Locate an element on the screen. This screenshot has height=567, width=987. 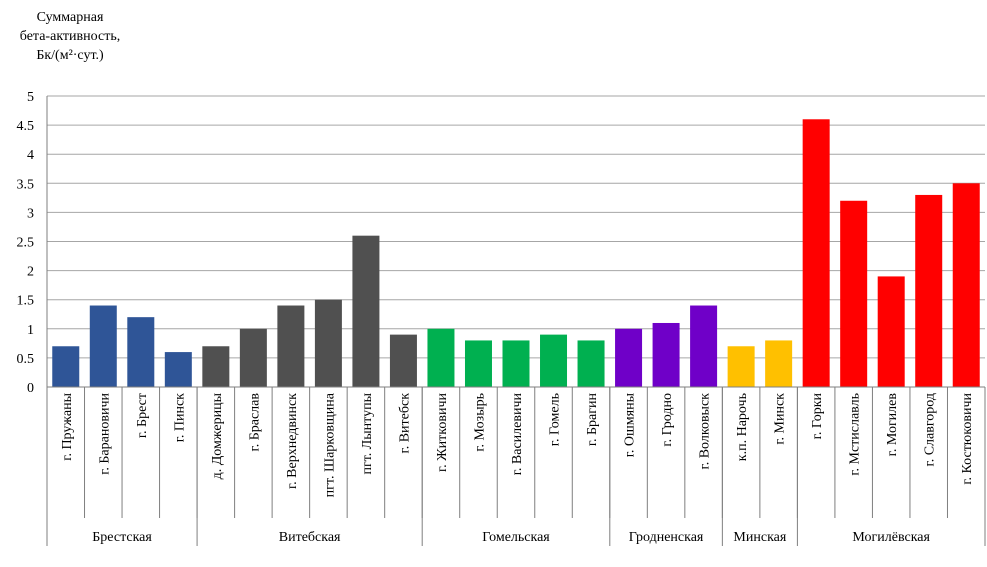
x-tick-label: г. Житковичи is located at coordinates (442, 432).